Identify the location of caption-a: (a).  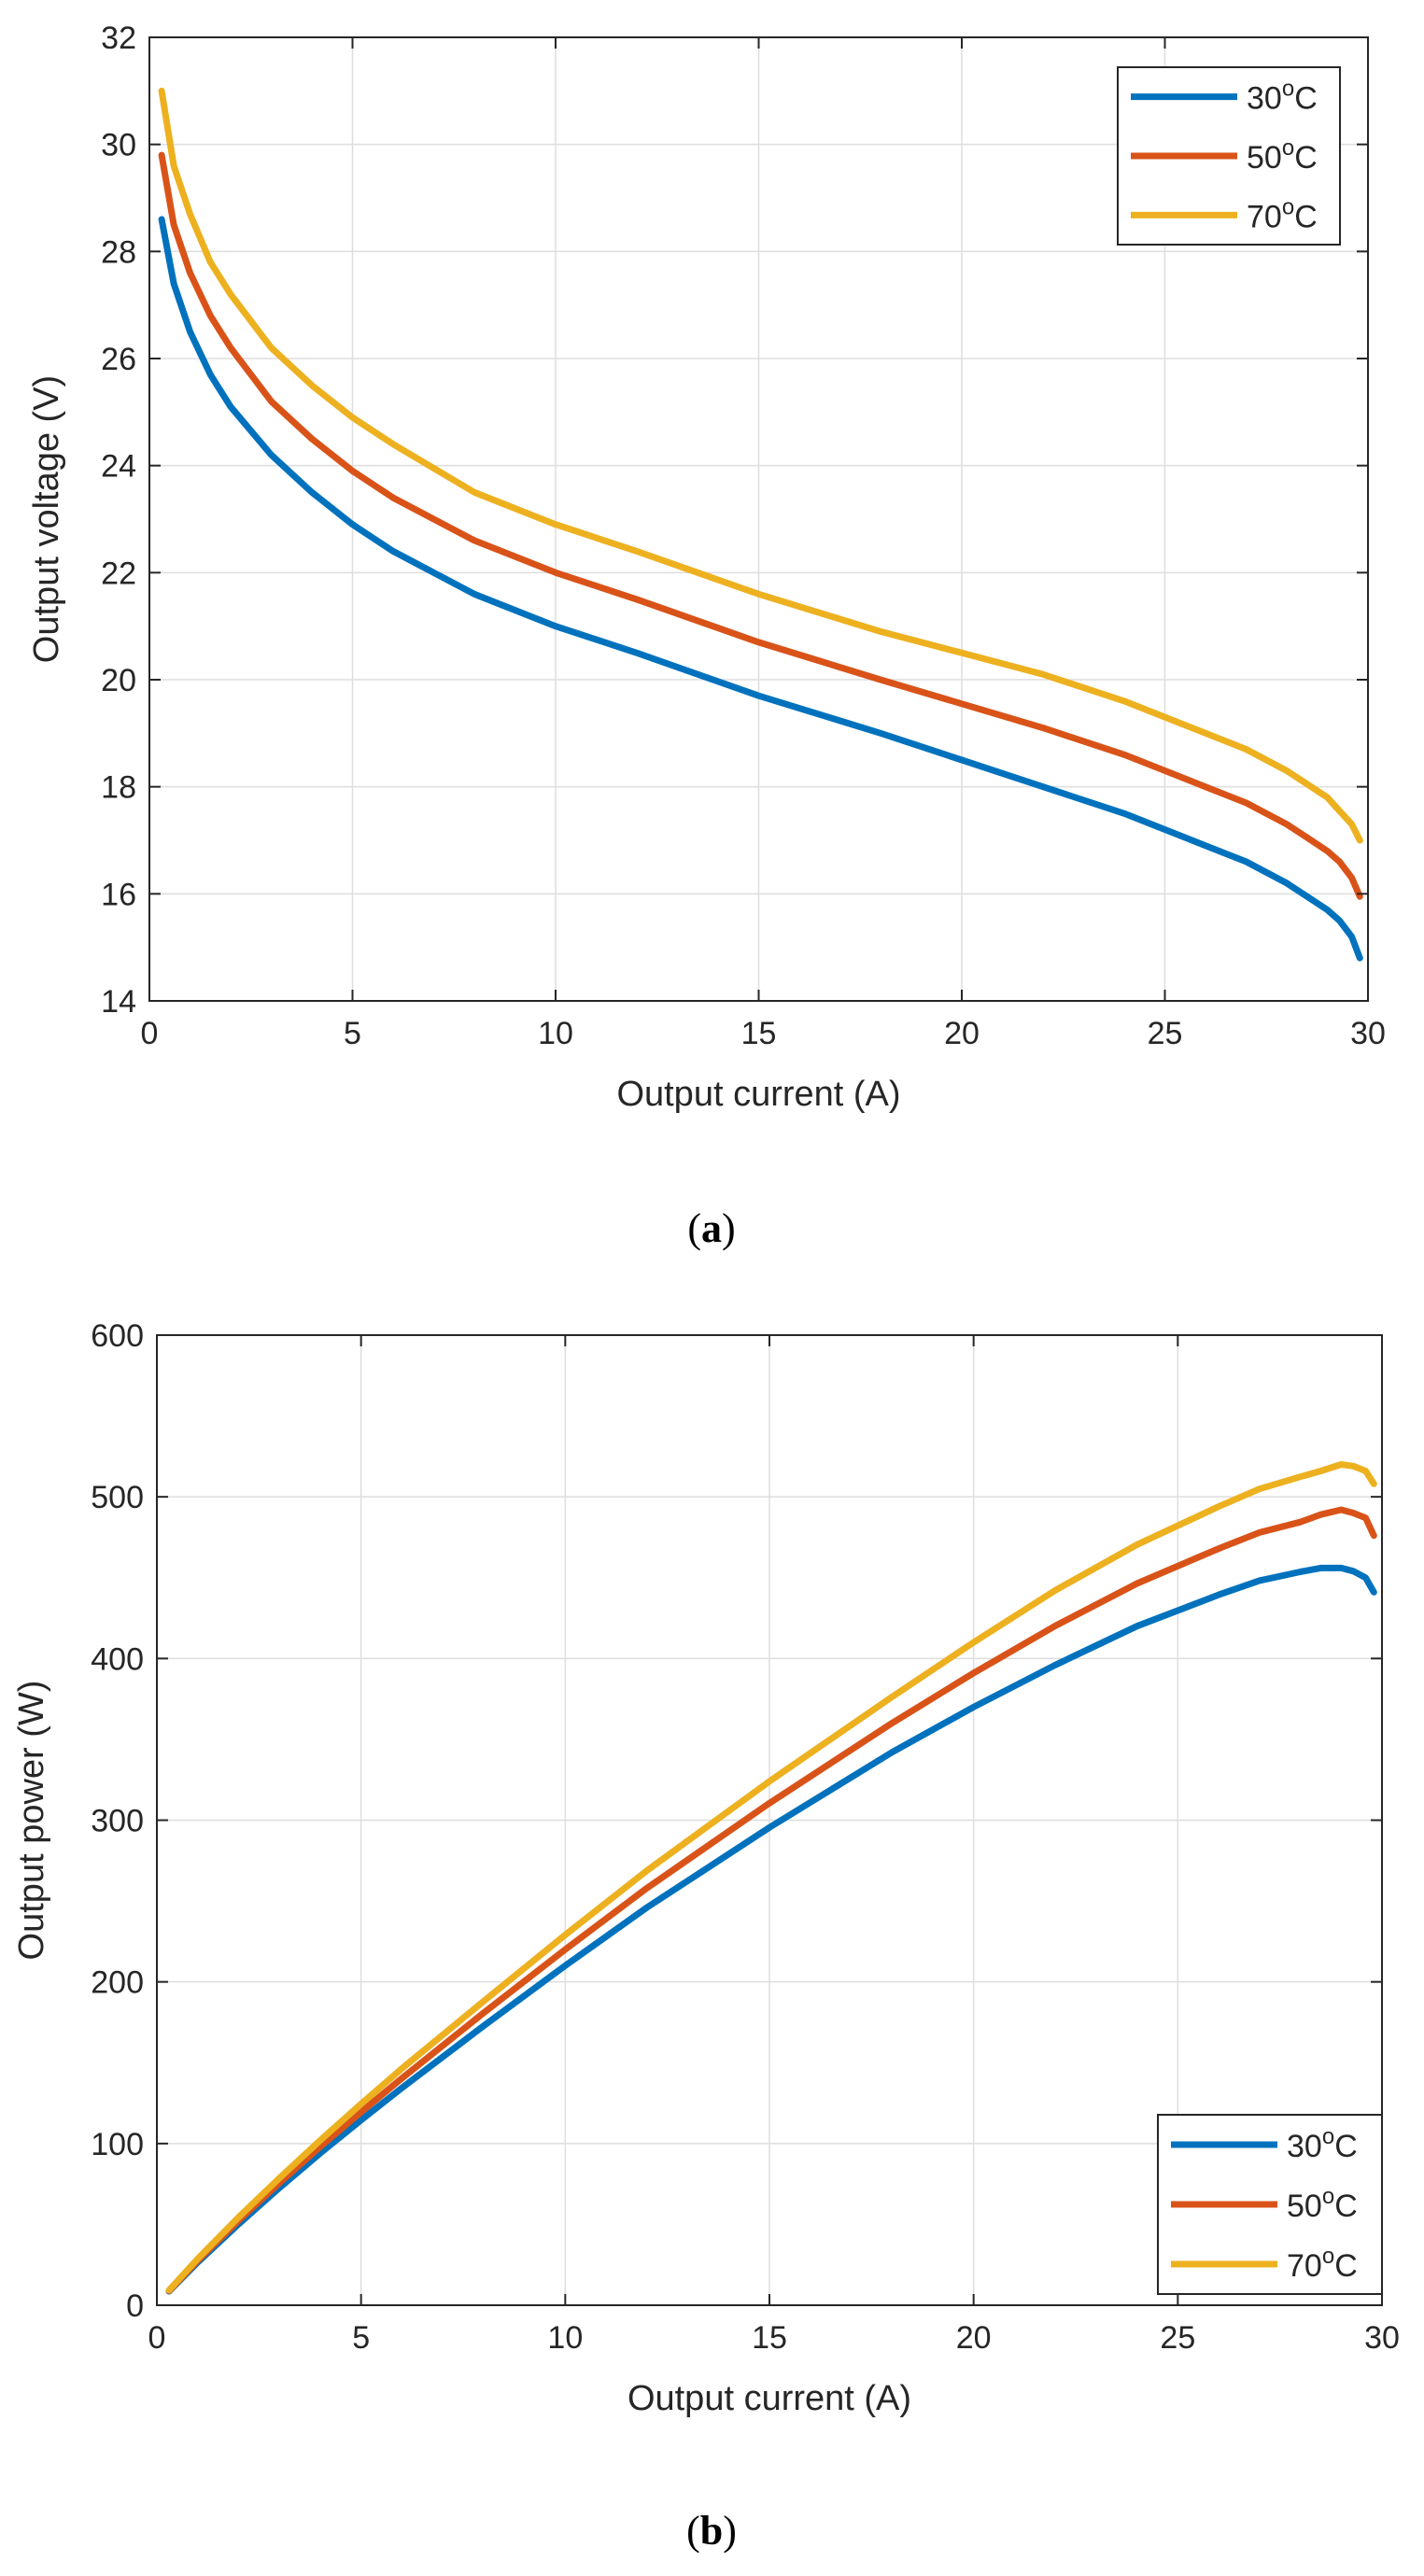
(711, 1228).